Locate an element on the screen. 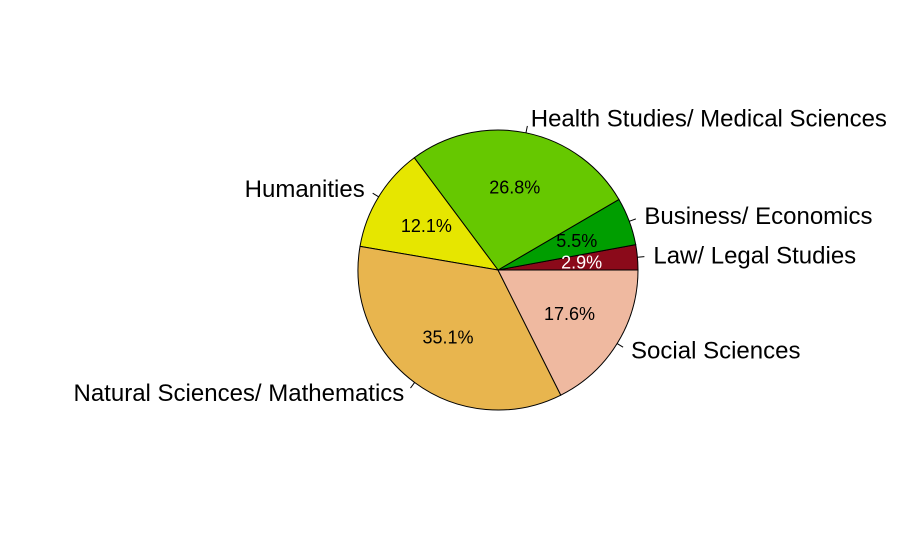 The width and height of the screenshot is (915, 553). category-label-law-legal-studies: Law/ Legal Studies is located at coordinates (754, 255).